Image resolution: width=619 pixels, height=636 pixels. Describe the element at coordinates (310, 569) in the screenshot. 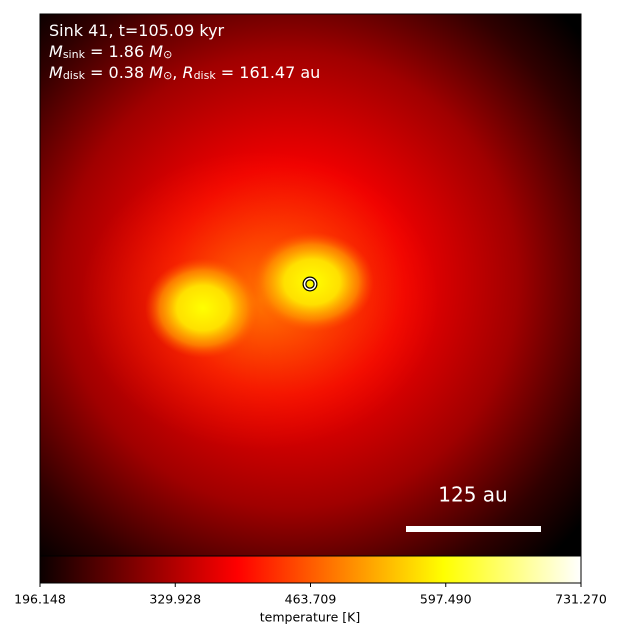

I see `colorbar` at that location.